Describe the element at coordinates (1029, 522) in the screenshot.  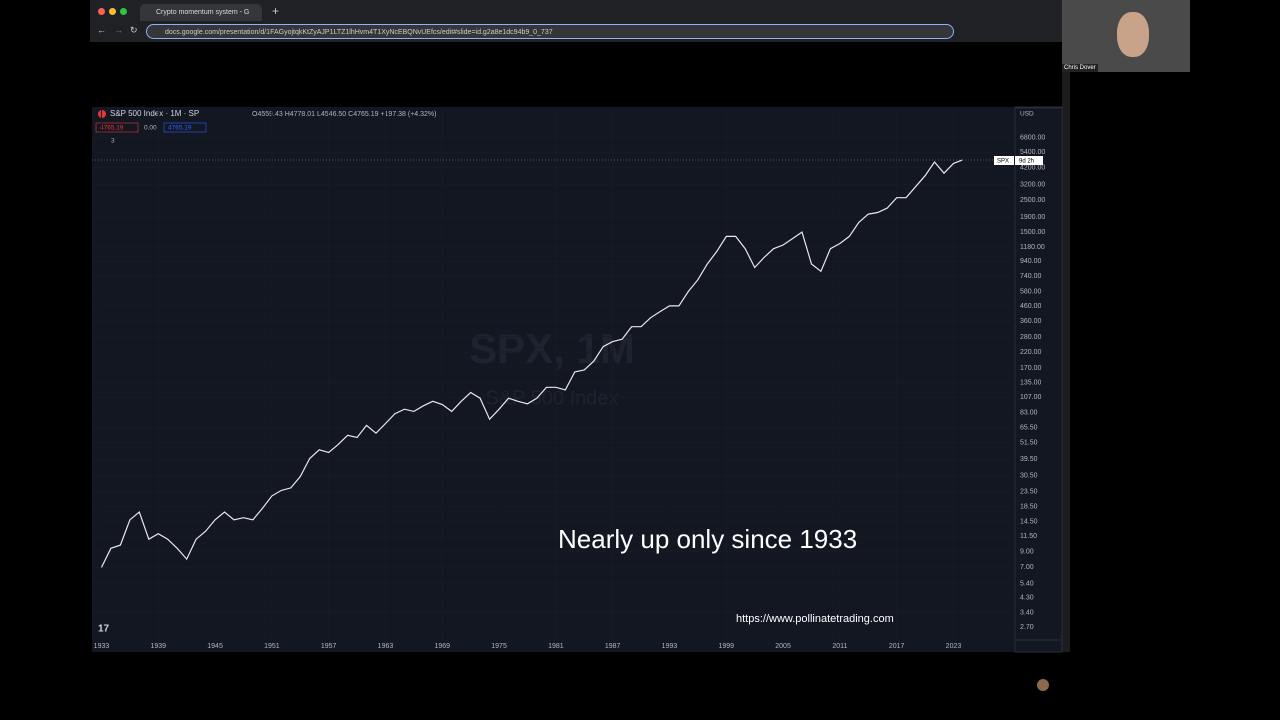
I see `y-tick-label: 14.50` at that location.